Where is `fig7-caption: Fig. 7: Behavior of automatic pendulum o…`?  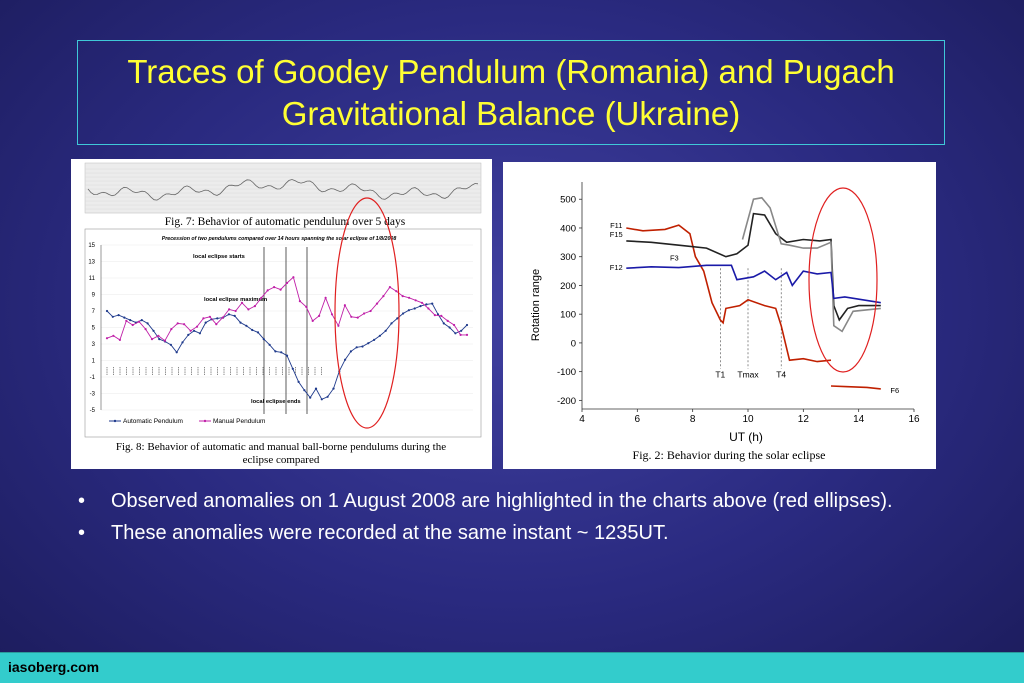 fig7-caption: Fig. 7: Behavior of automatic pendulum o… is located at coordinates (285, 222).